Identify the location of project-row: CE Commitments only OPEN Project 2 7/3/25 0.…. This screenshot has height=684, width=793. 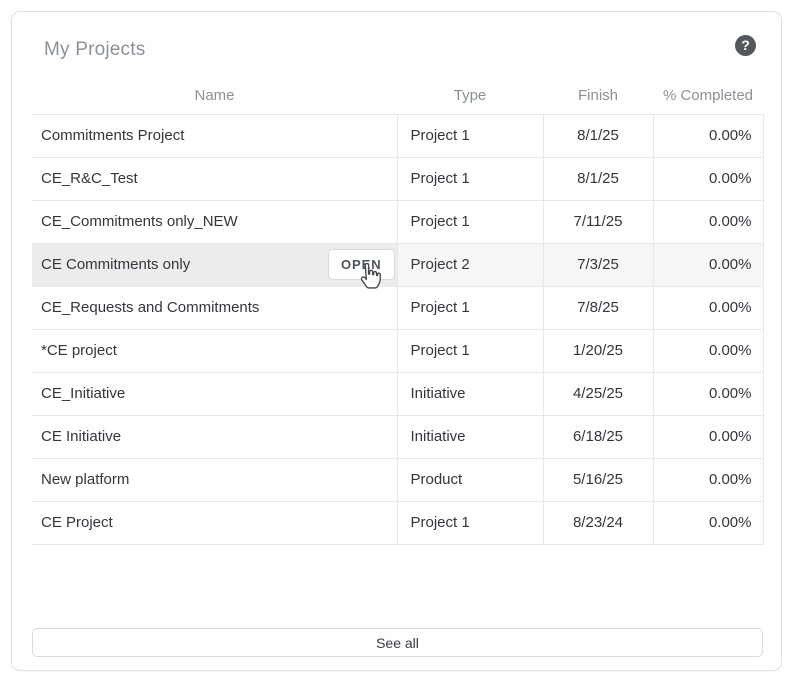
(398, 265).